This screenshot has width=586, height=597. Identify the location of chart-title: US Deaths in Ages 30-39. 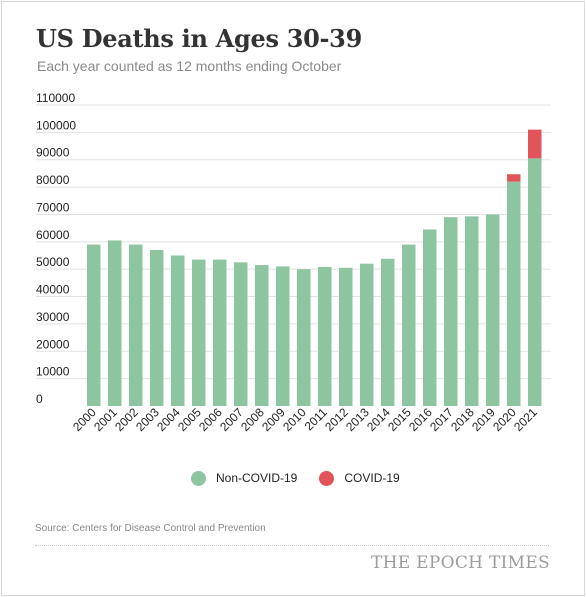
(199, 38).